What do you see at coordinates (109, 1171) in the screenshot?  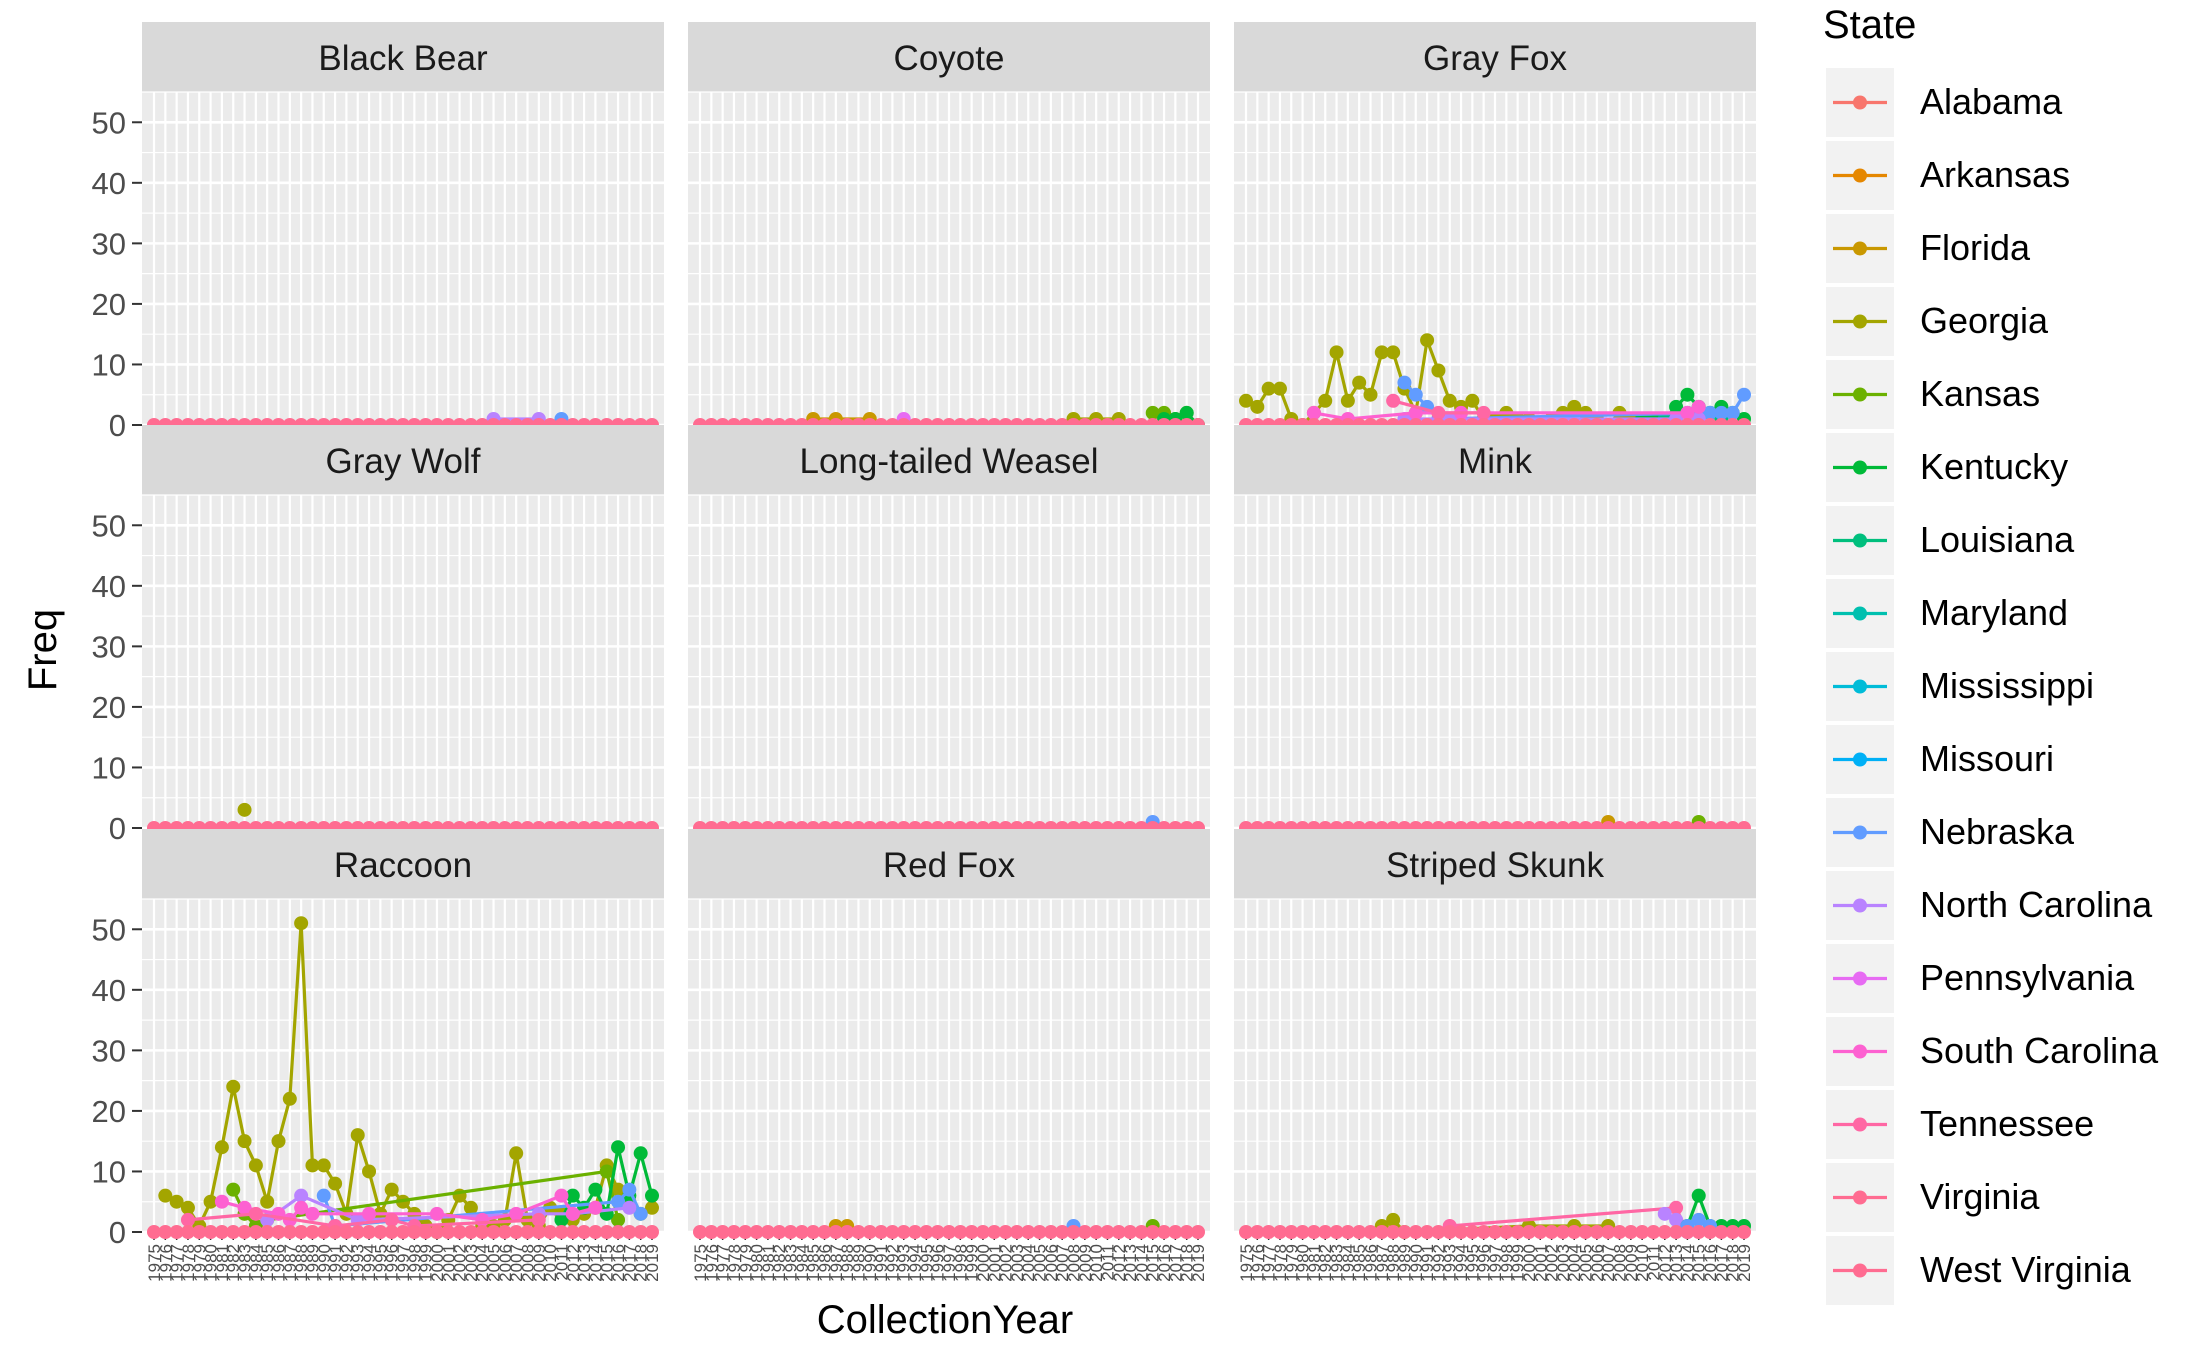 I see `y-tick-label: 10` at bounding box center [109, 1171].